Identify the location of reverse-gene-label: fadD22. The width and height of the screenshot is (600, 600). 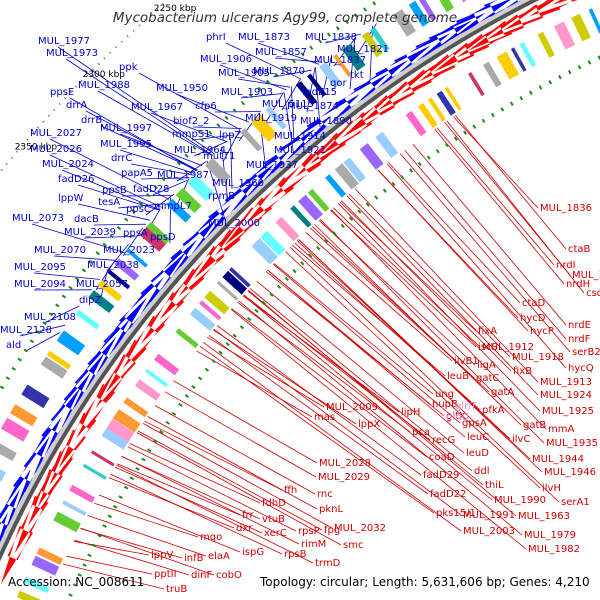
(448, 494).